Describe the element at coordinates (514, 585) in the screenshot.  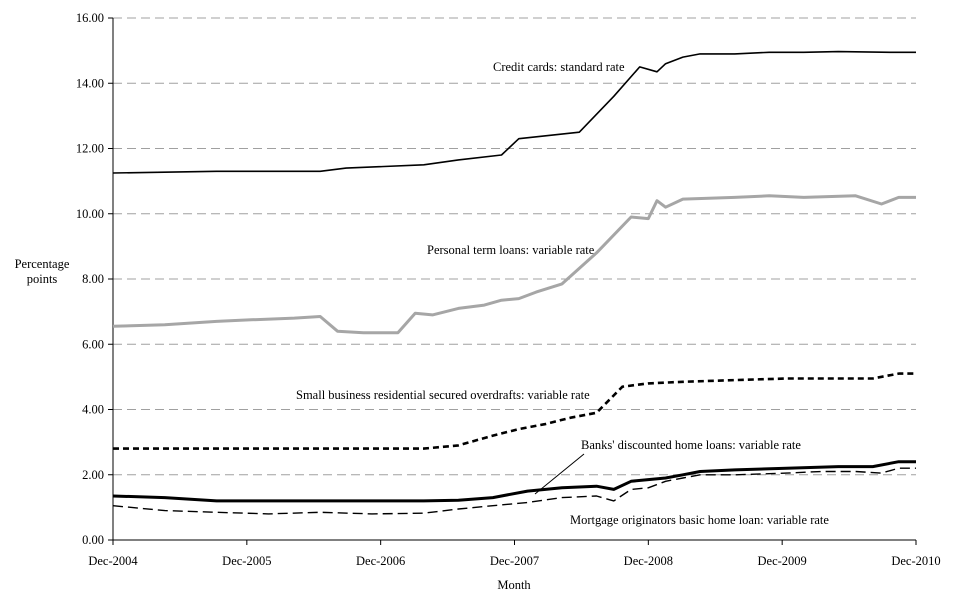
I see `x-axis-title: Month` at that location.